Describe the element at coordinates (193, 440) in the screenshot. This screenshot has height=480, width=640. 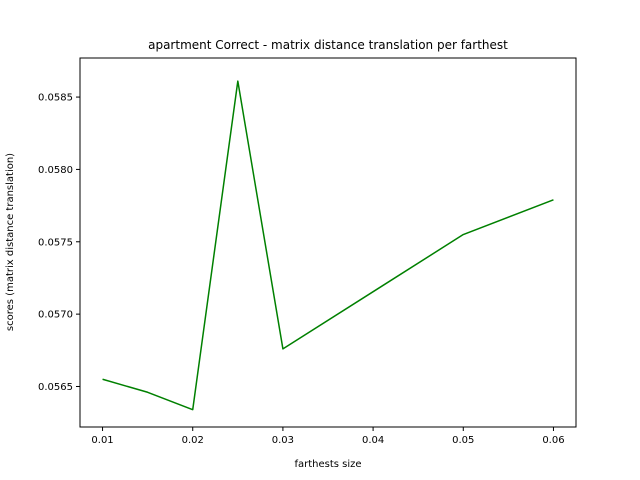
I see `x-tick-label: 0.02` at that location.